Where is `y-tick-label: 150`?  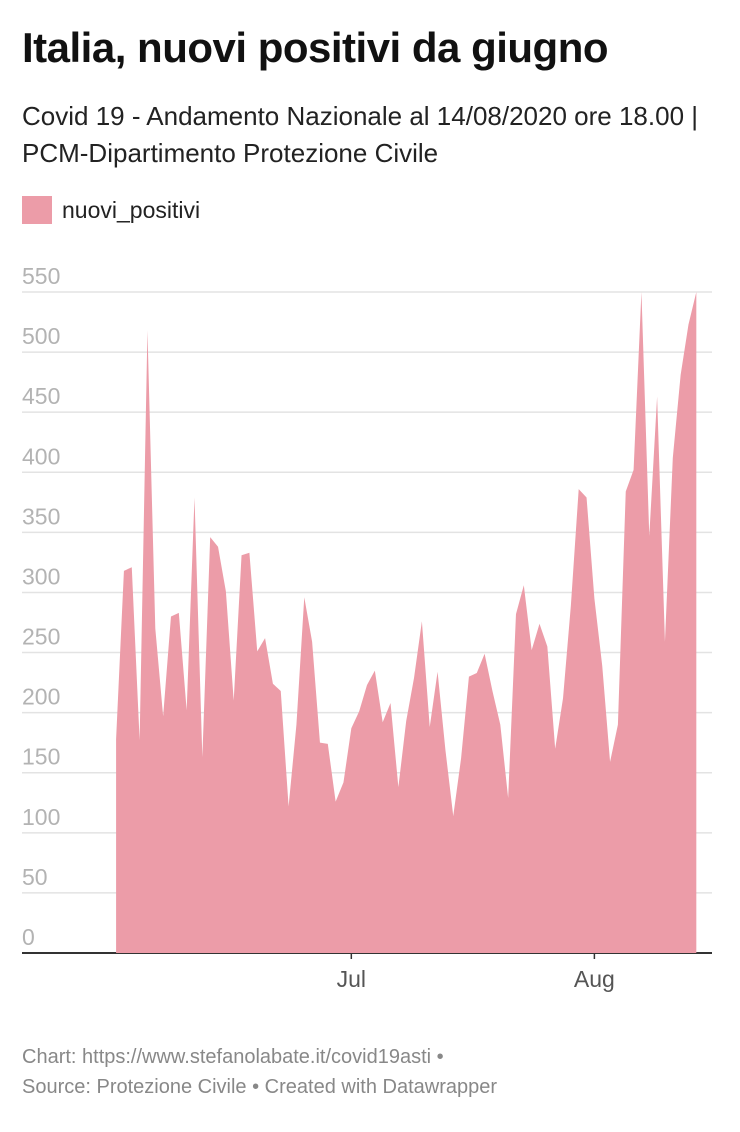 y-tick-label: 150 is located at coordinates (41, 757).